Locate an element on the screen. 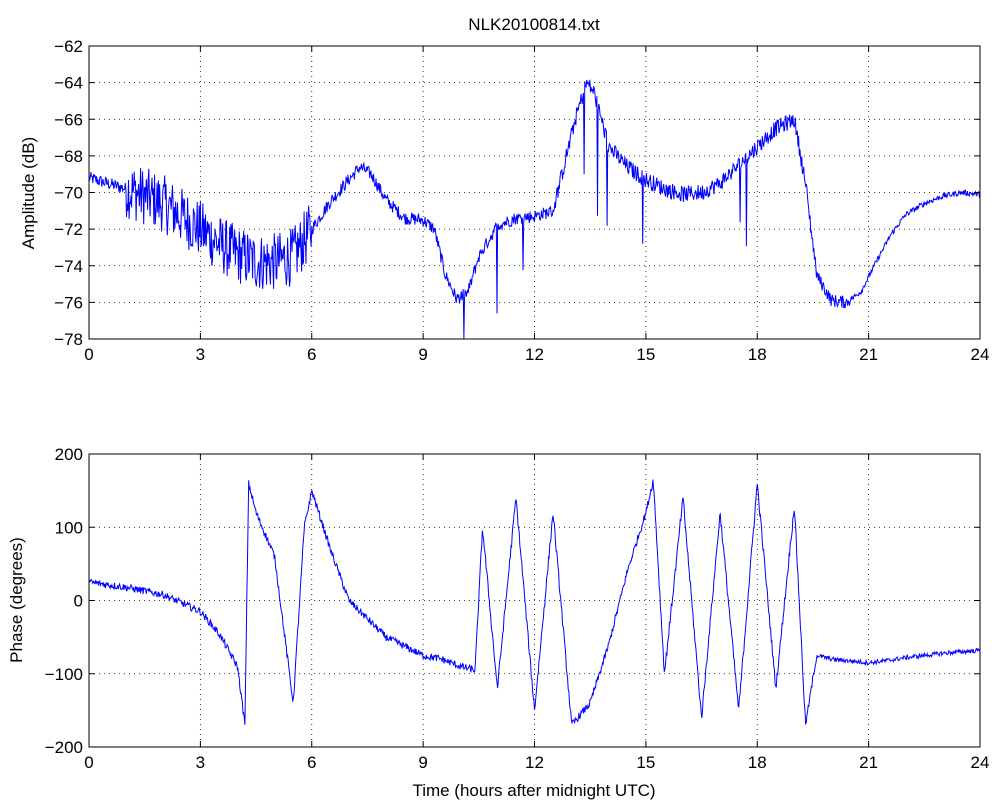 This screenshot has height=806, width=998. phase-xtick-label: 12 is located at coordinates (534, 762).